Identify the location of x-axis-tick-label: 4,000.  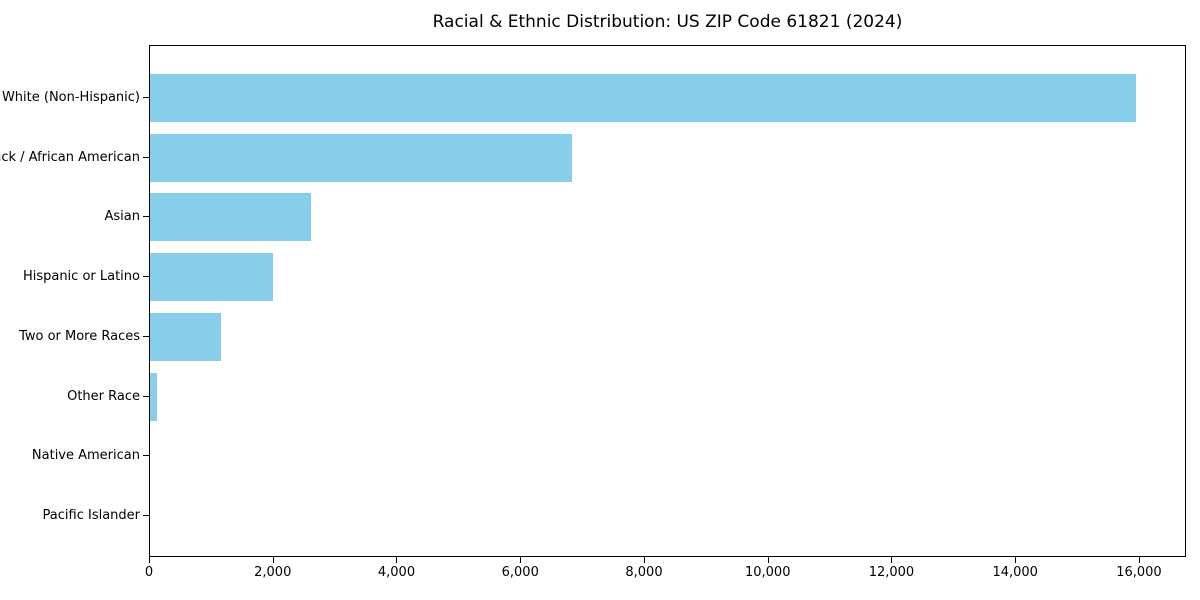
(396, 572).